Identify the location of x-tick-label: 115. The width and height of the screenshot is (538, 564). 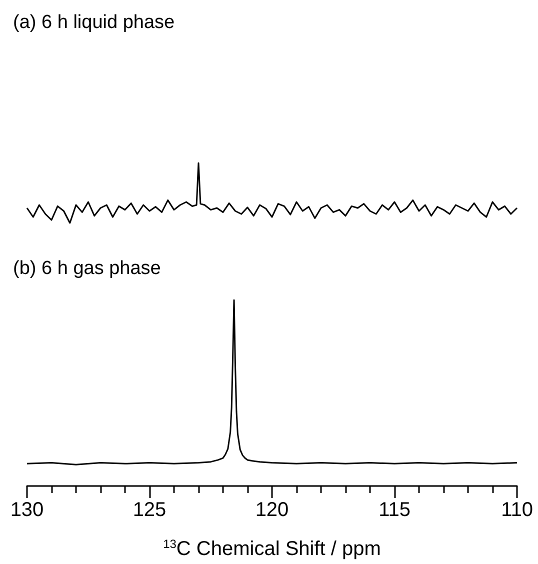
(394, 510).